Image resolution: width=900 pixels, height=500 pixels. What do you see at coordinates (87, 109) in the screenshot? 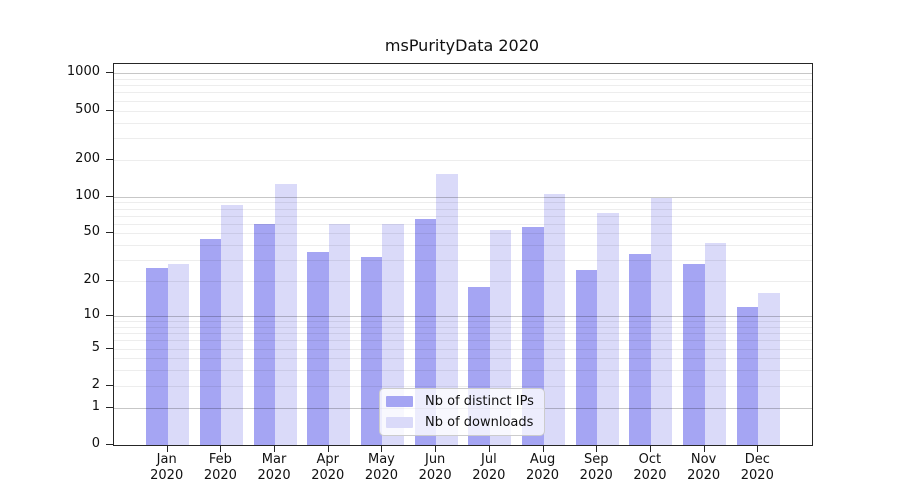
I see `y-tick-label: 500` at bounding box center [87, 109].